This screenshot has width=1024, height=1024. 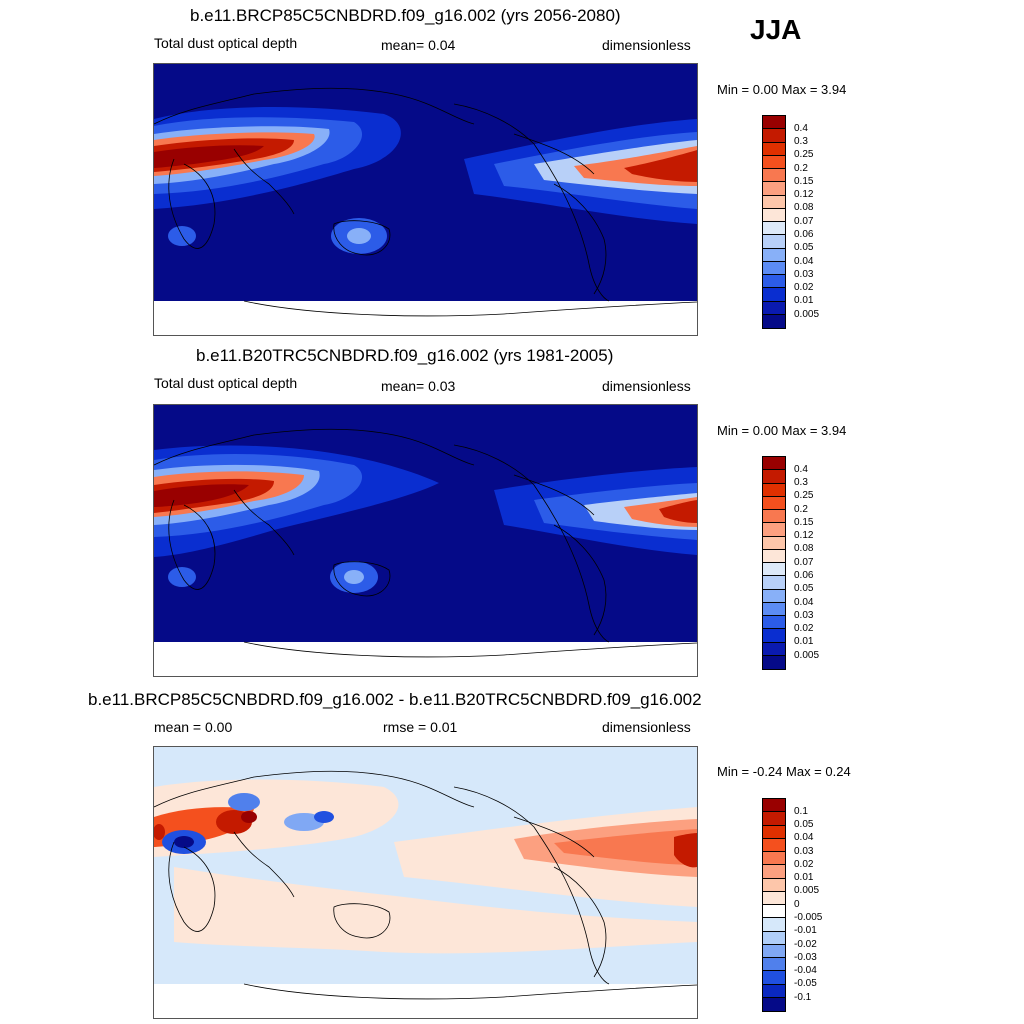 I want to click on panel2-variable-label: Total dust optical depth, so click(x=226, y=383).